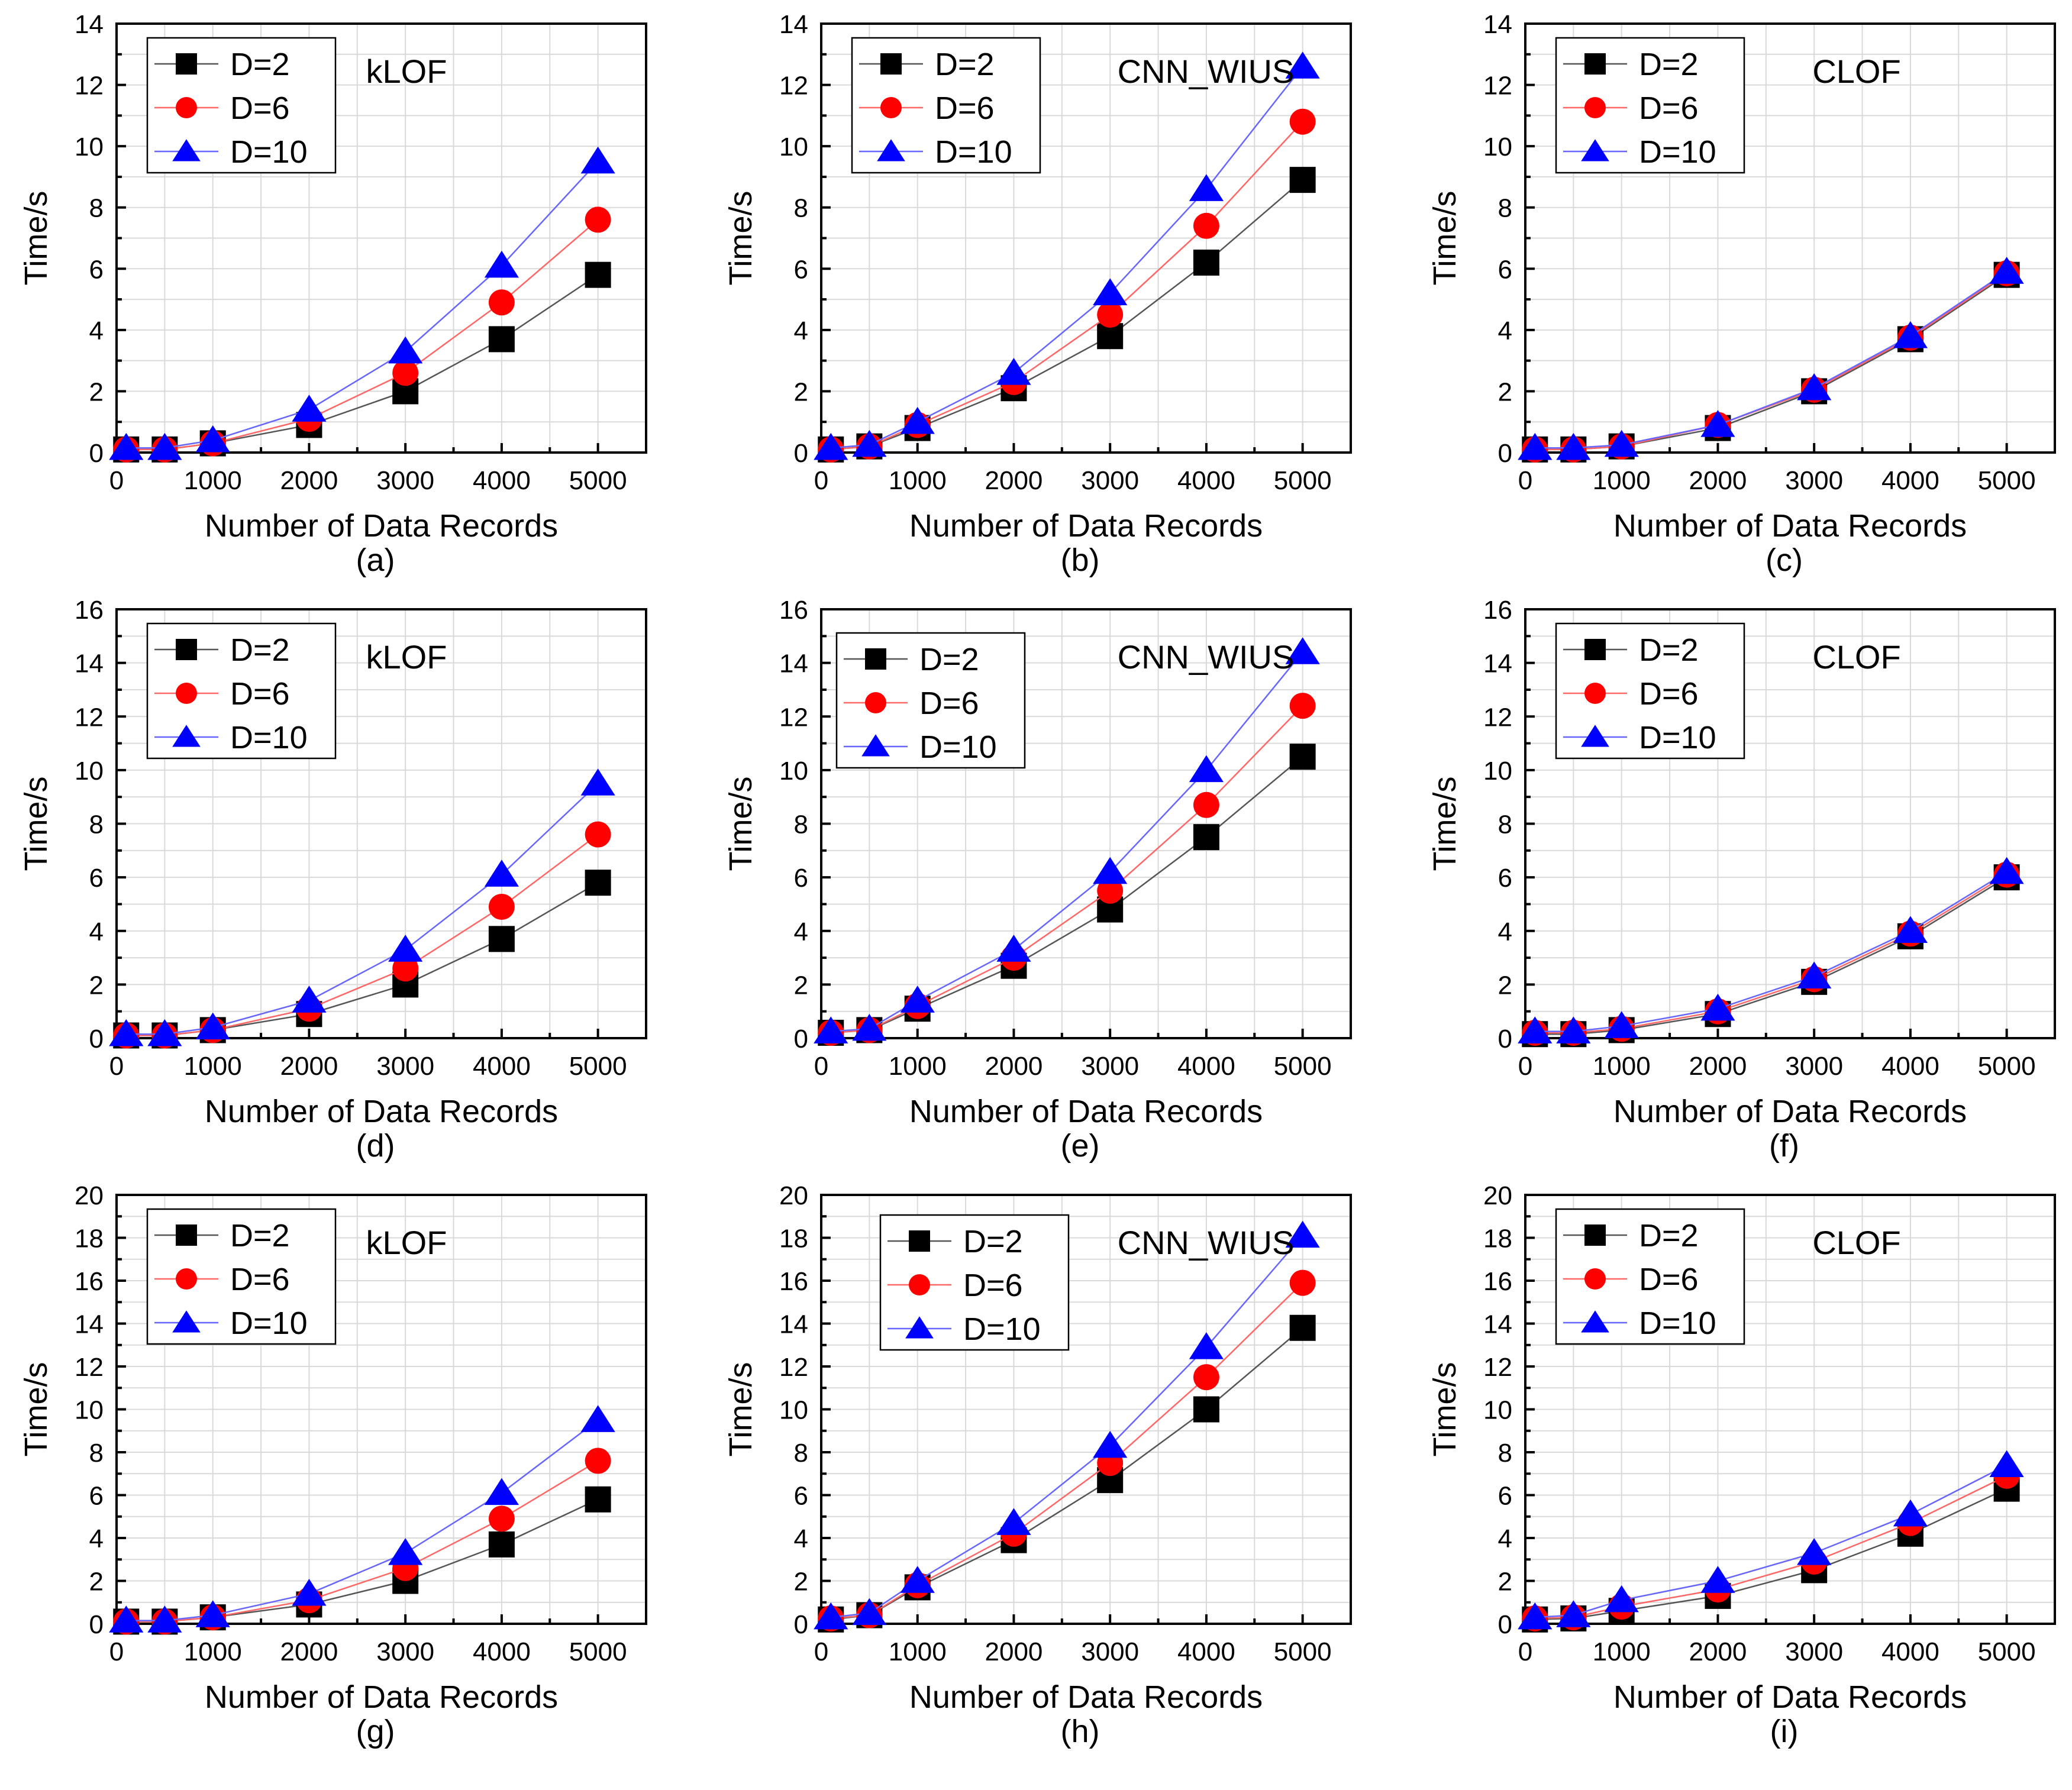 Image resolution: width=2072 pixels, height=1790 pixels. What do you see at coordinates (116, 1651) in the screenshot?
I see `x-tick-label: 0` at bounding box center [116, 1651].